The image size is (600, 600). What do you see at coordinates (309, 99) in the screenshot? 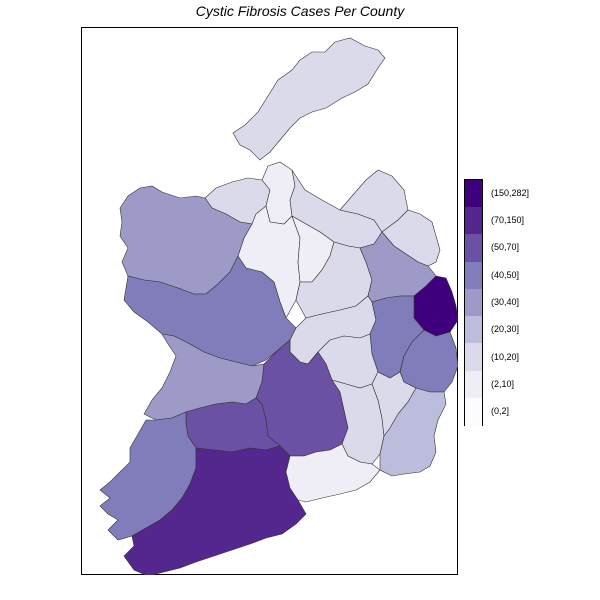
I see `county-donegal` at bounding box center [309, 99].